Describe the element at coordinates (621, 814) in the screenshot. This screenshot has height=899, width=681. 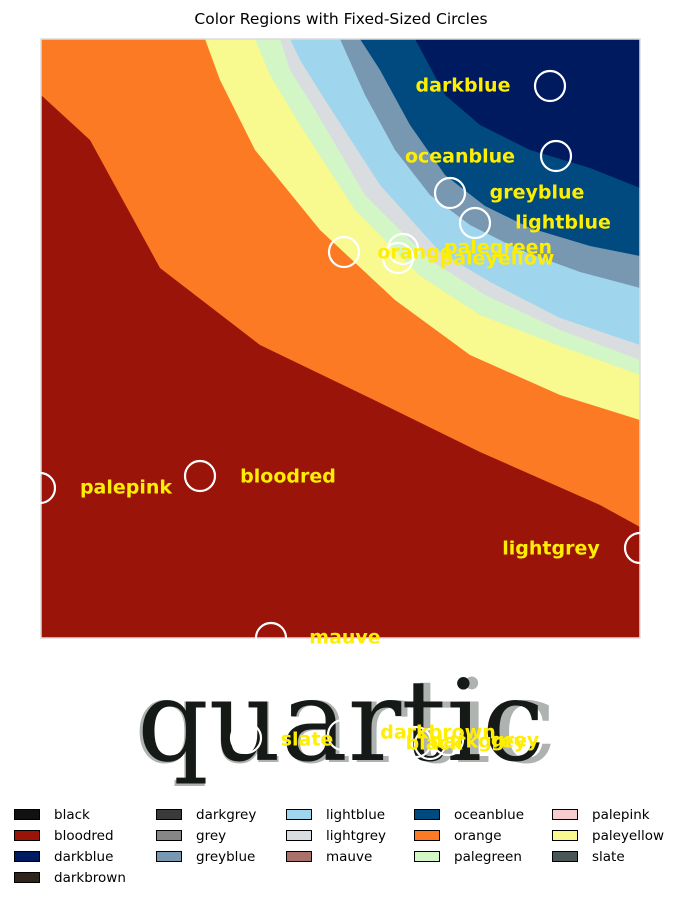
I see `legend-label: palepink` at that location.